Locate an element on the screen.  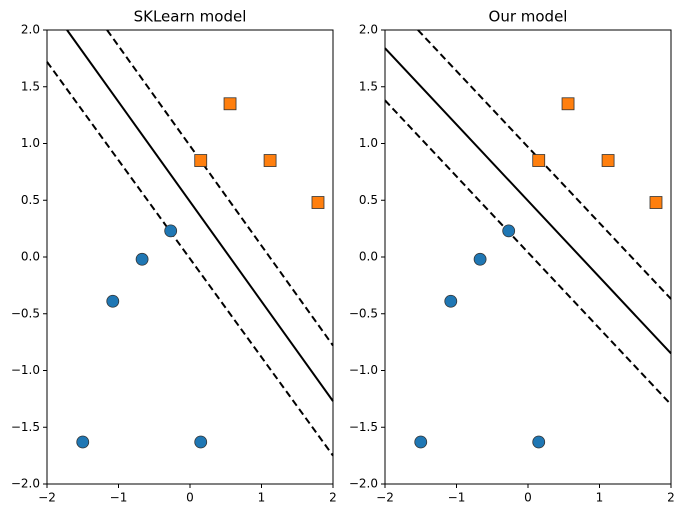
chart-title: SKLearn model is located at coordinates (190, 17).